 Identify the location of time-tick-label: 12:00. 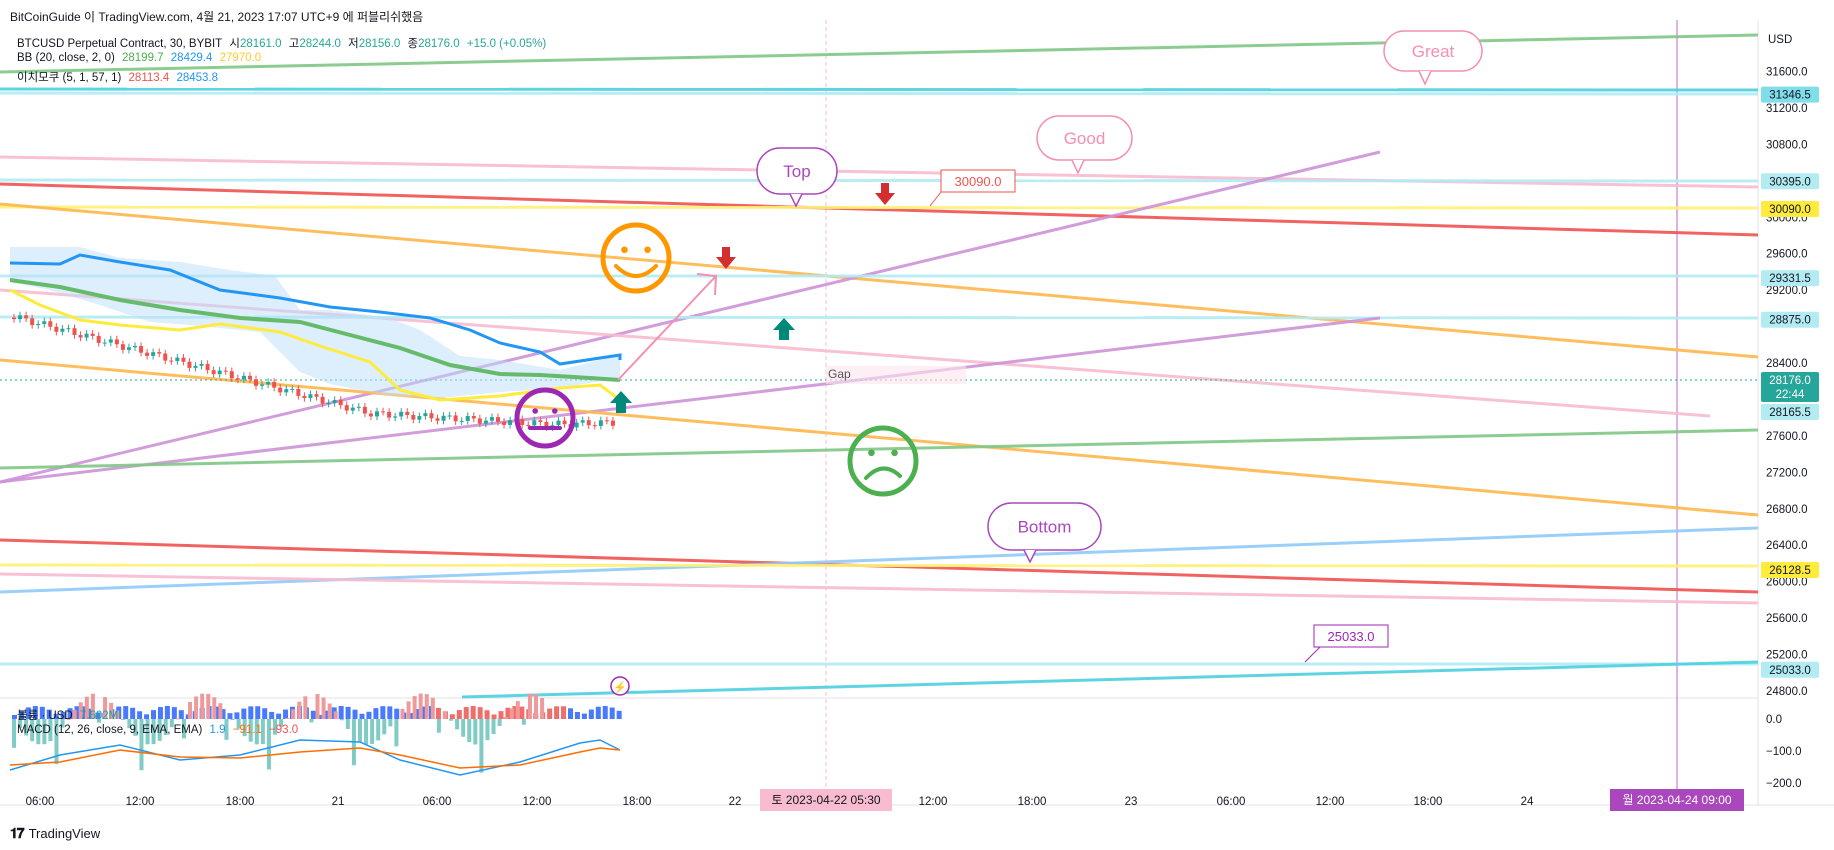
(140, 802).